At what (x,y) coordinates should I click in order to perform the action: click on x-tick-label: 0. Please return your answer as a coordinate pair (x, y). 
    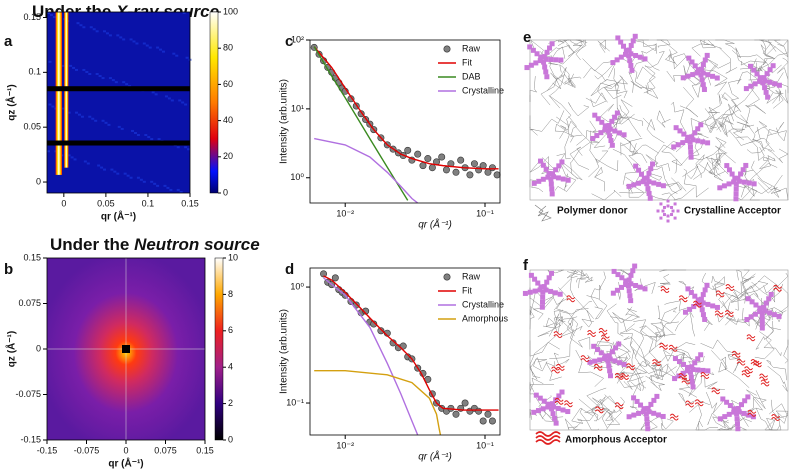
    Looking at the image, I should click on (63, 203).